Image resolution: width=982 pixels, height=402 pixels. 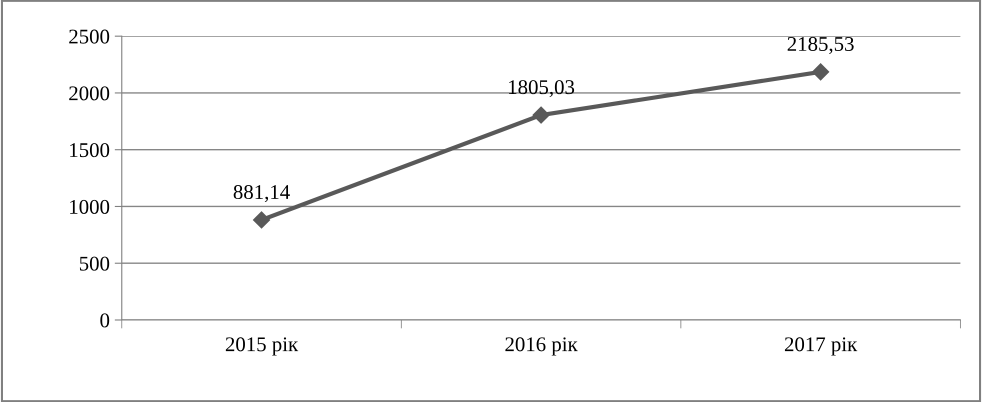 What do you see at coordinates (541, 89) in the screenshot?
I see `data-label: 1805,03` at bounding box center [541, 89].